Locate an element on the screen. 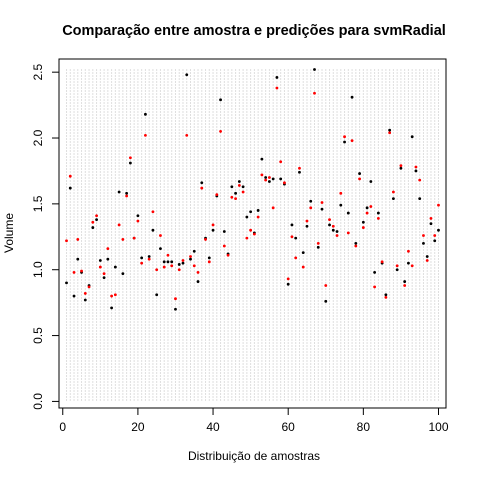 The height and width of the screenshot is (480, 480). y-tick-label: 0.0 is located at coordinates (38, 401).